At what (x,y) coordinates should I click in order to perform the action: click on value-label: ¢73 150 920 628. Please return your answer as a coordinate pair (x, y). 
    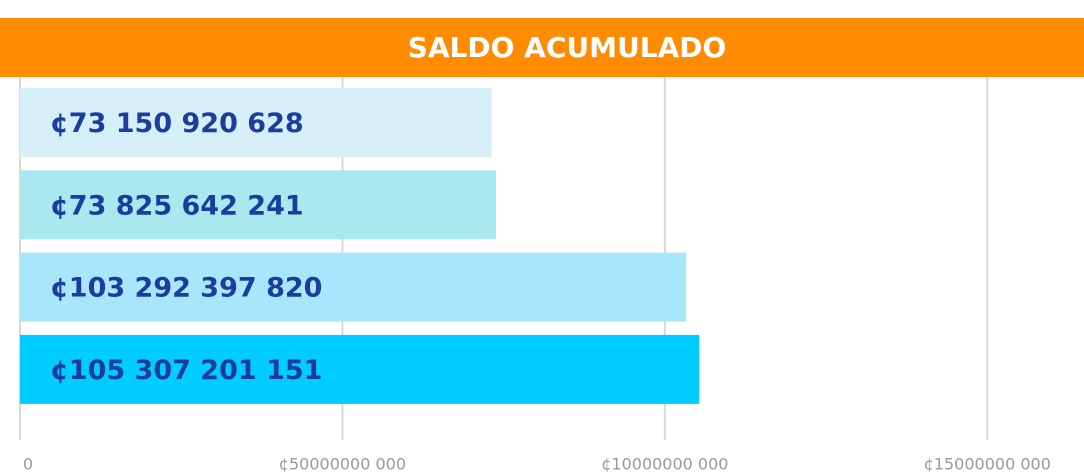
    Looking at the image, I should click on (177, 123).